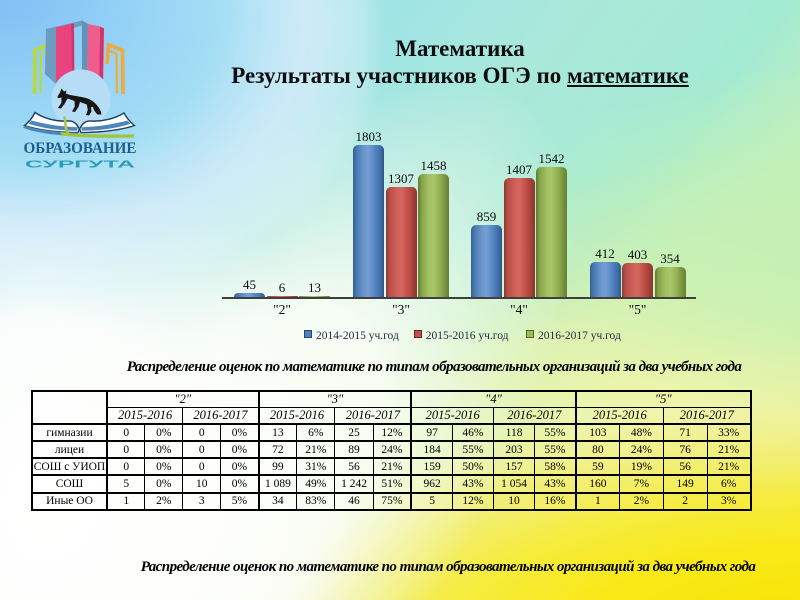 This screenshot has width=800, height=600. What do you see at coordinates (80, 165) in the screenshot?
I see `svg-text: СУРГУТА` at bounding box center [80, 165].